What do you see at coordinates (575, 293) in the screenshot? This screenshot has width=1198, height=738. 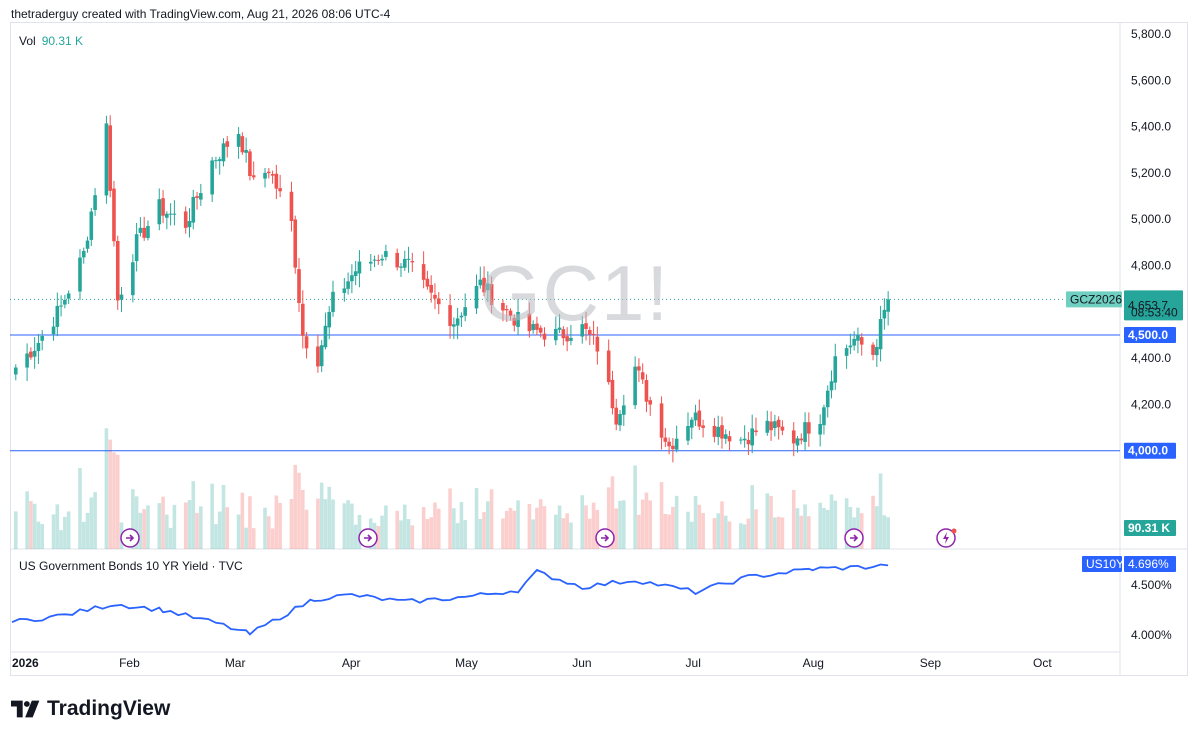 I see `symbol-watermark: GC1!` at bounding box center [575, 293].